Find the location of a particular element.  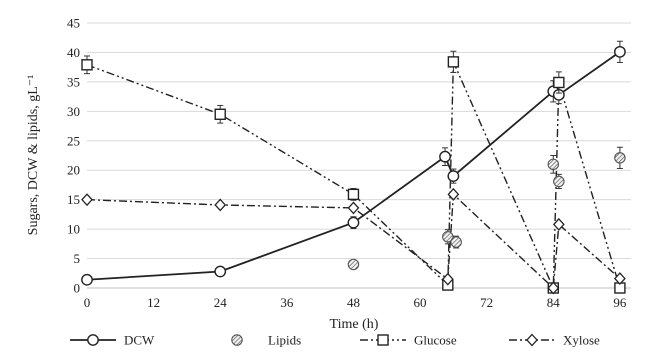

legend-marker-dcw is located at coordinates (93, 340).